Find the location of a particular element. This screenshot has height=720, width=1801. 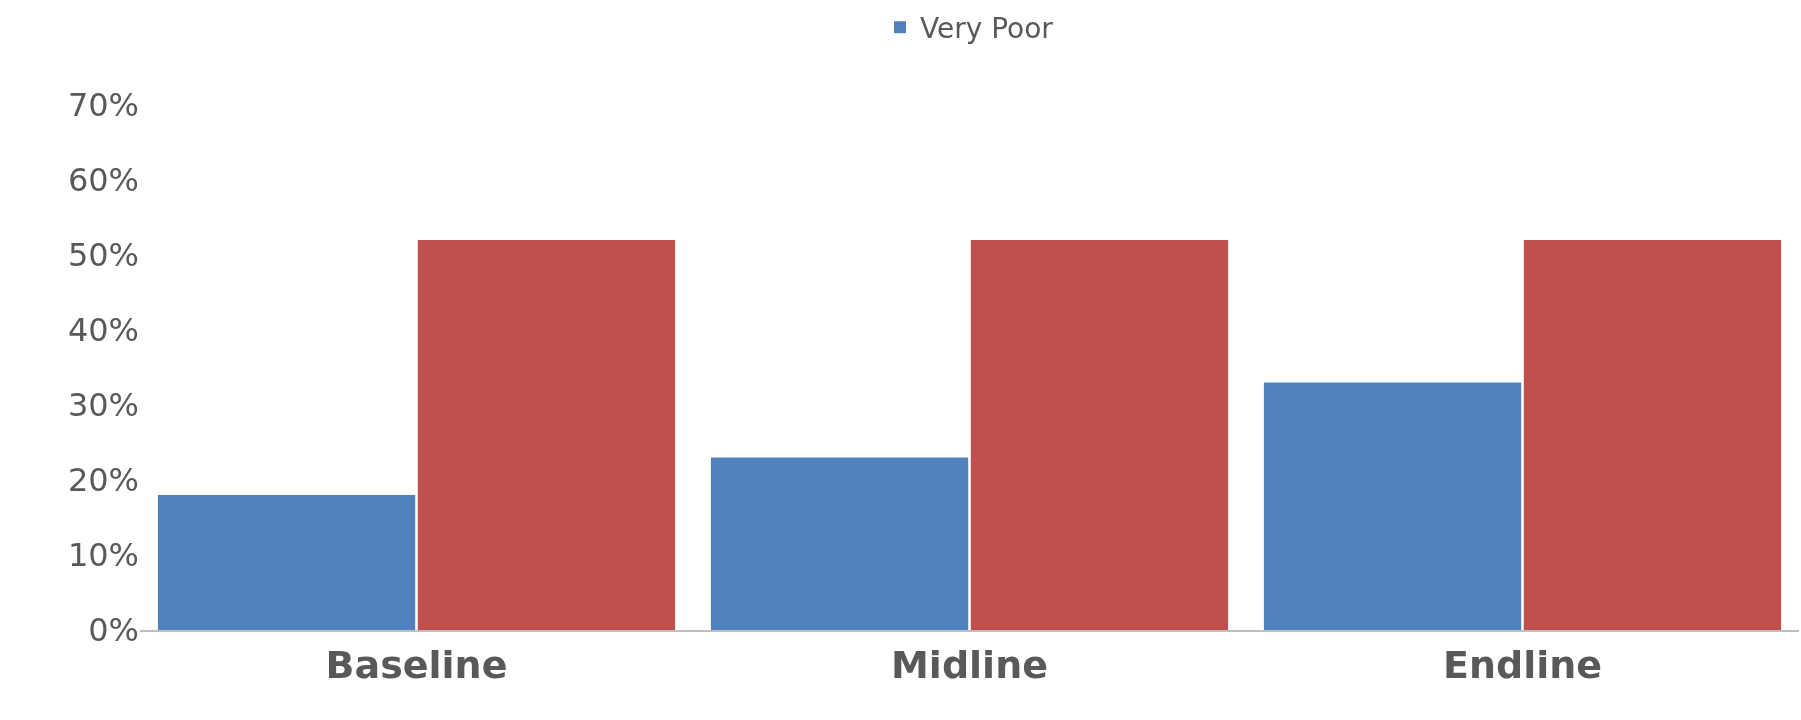

y-tick-label: 70% is located at coordinates (103, 105).